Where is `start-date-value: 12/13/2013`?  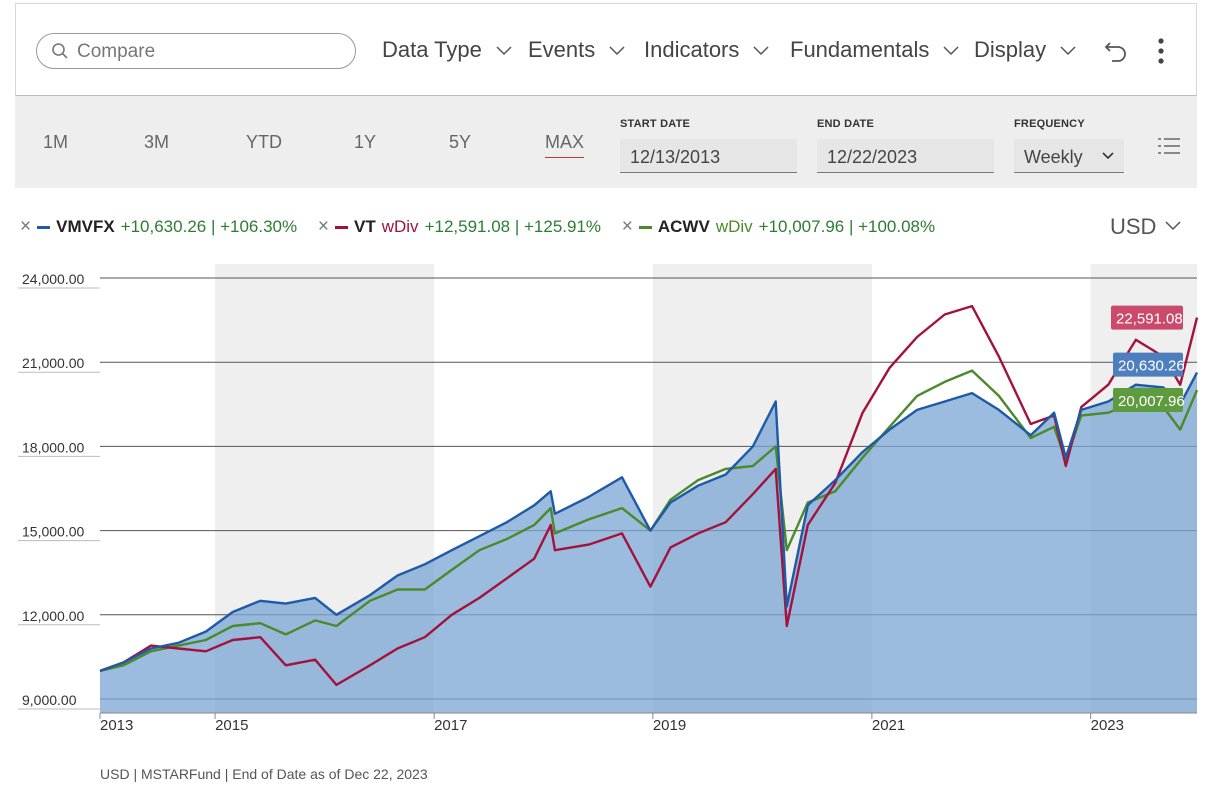
start-date-value: 12/13/2013 is located at coordinates (675, 157).